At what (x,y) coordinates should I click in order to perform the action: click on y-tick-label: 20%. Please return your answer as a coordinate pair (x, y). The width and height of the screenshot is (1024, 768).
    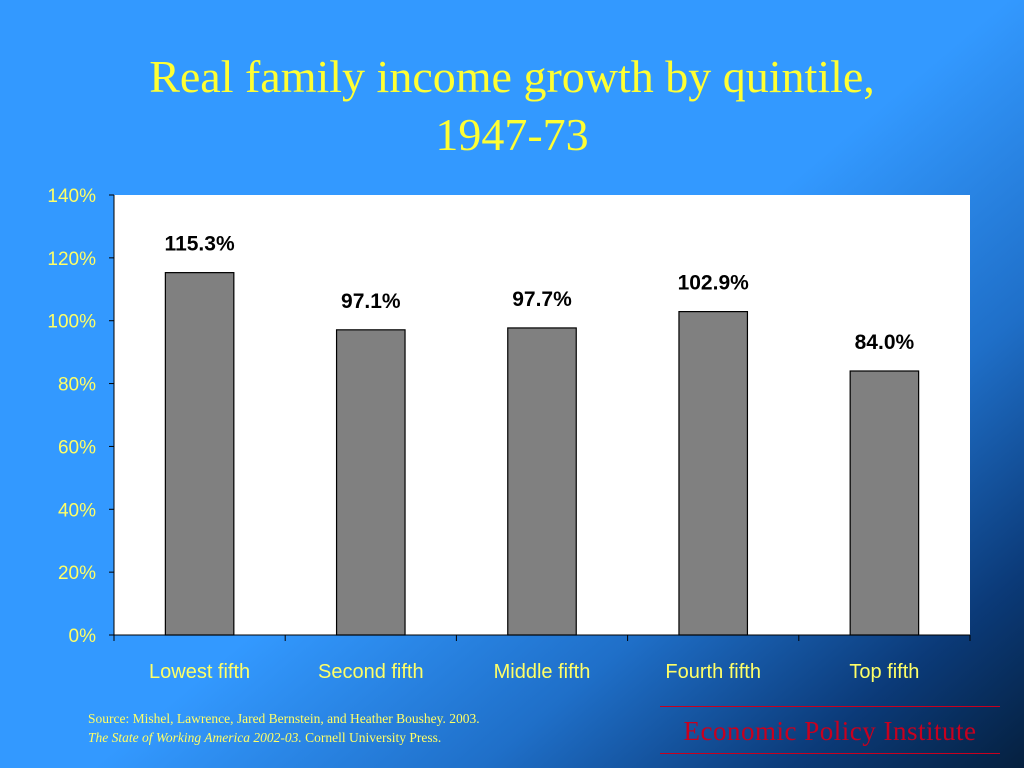
    Looking at the image, I should click on (77, 573).